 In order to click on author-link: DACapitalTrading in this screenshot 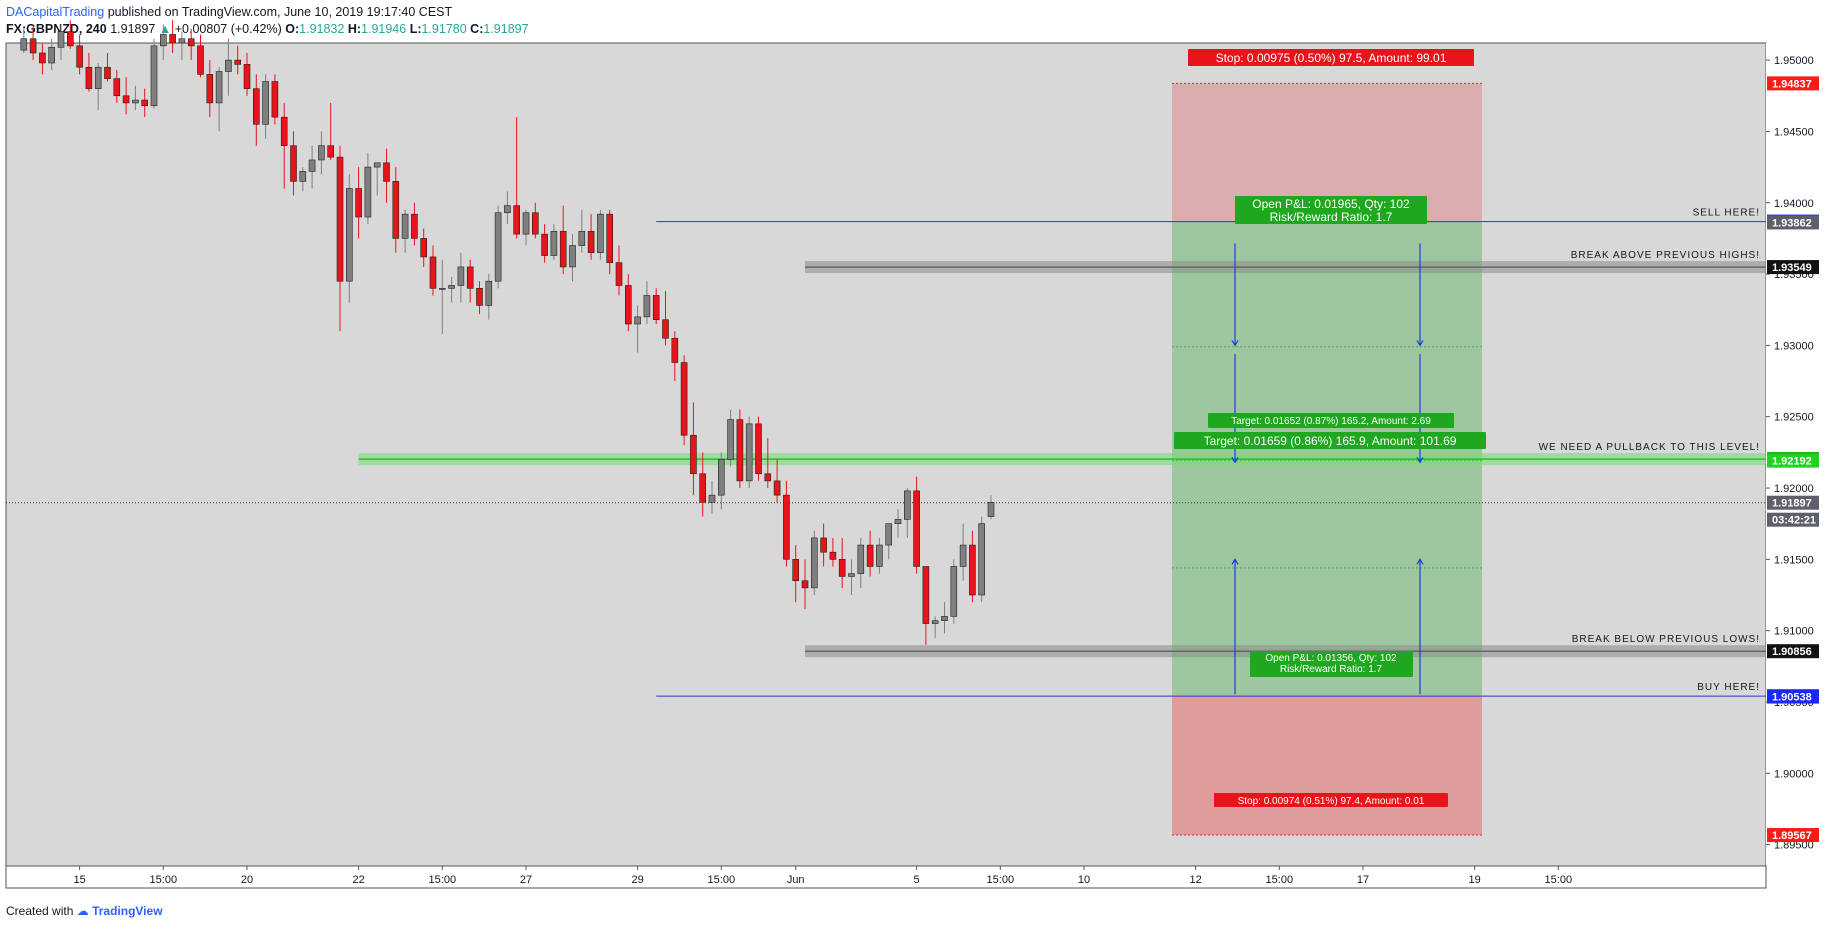, I will do `click(55, 12)`.